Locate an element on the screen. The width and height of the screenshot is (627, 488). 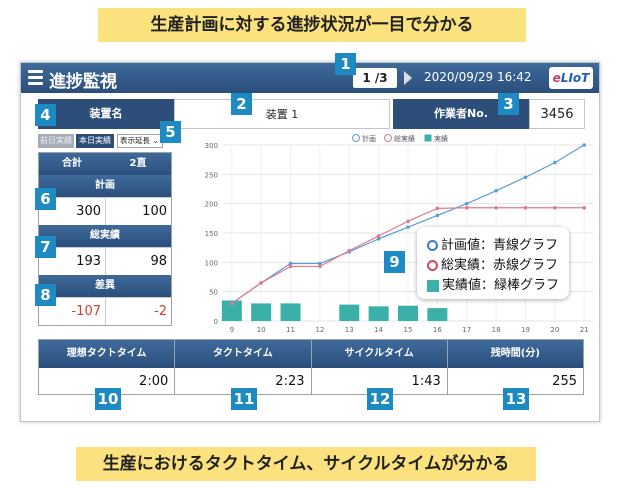
callout-takt: 生産におけるタクトタイム、サイクルタイムが分かる is located at coordinates (306, 464).